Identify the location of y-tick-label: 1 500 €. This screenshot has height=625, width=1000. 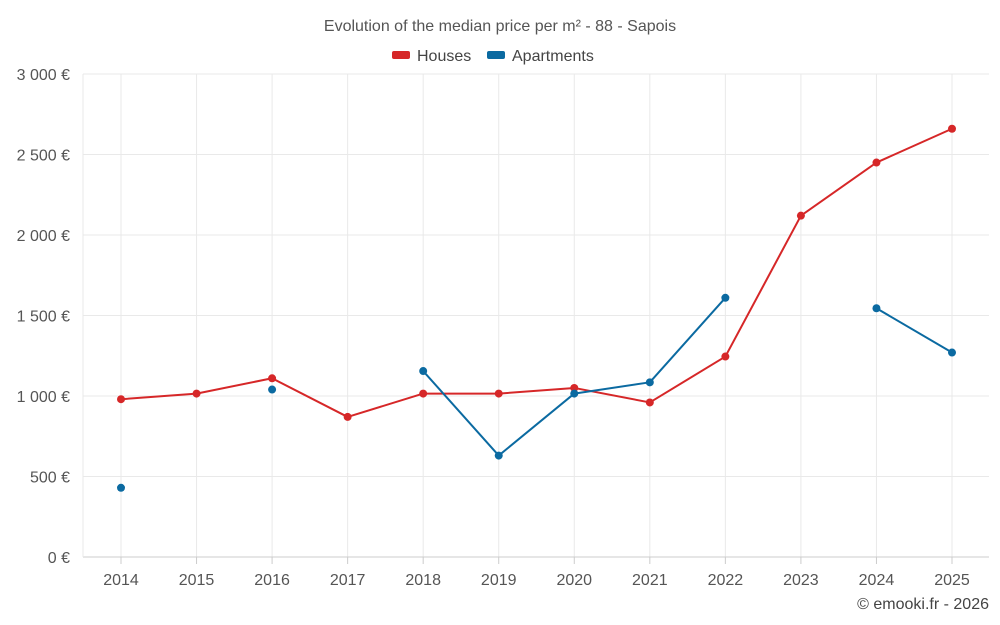
(43, 317).